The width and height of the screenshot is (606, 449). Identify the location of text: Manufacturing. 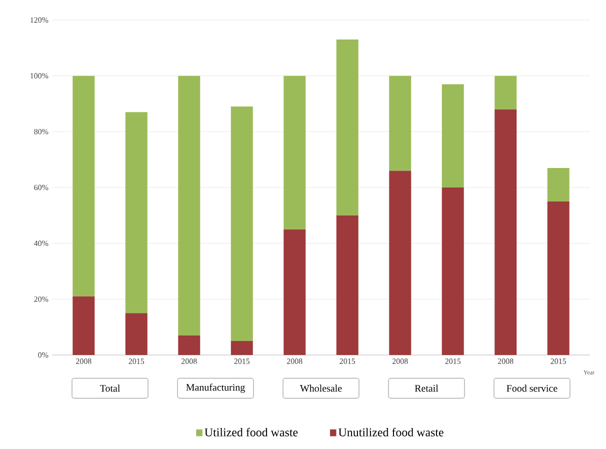
(215, 388).